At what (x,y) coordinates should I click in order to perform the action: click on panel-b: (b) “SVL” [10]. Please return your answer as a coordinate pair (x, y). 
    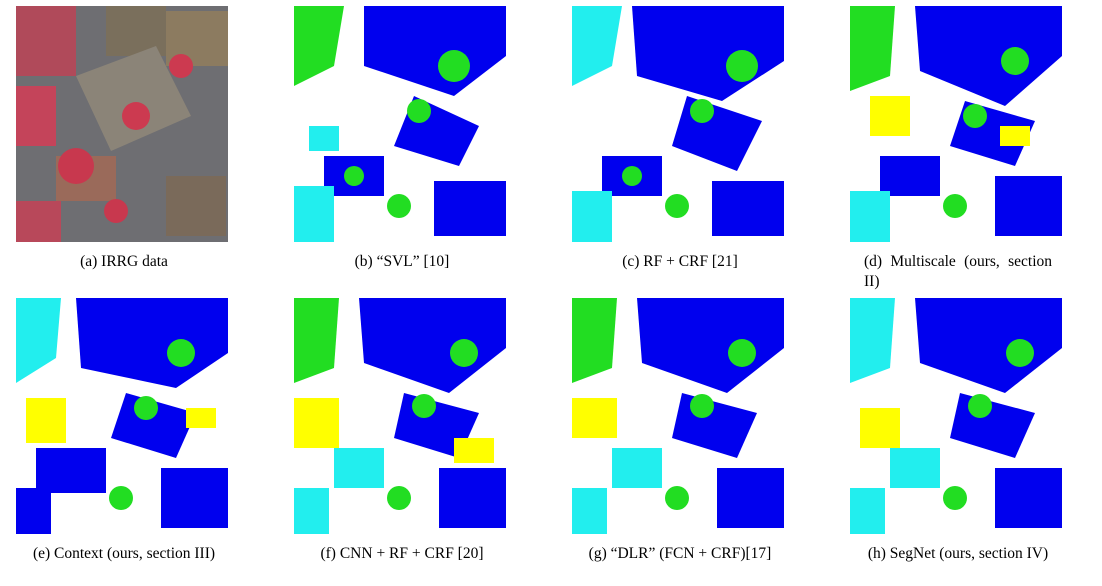
    Looking at the image, I should click on (402, 150).